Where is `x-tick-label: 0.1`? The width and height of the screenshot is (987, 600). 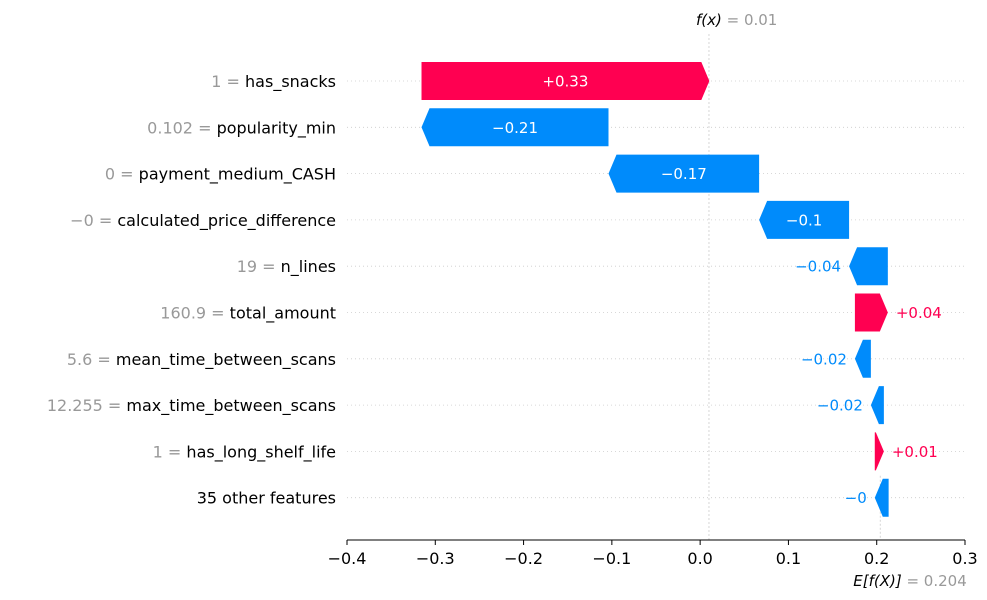 x-tick-label: 0.1 is located at coordinates (788, 558).